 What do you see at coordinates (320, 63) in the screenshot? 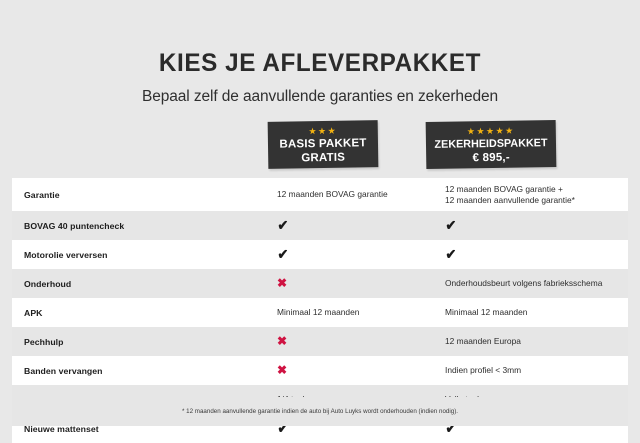
I see `page-title: KIES JE AFLEVERPAKKET` at bounding box center [320, 63].